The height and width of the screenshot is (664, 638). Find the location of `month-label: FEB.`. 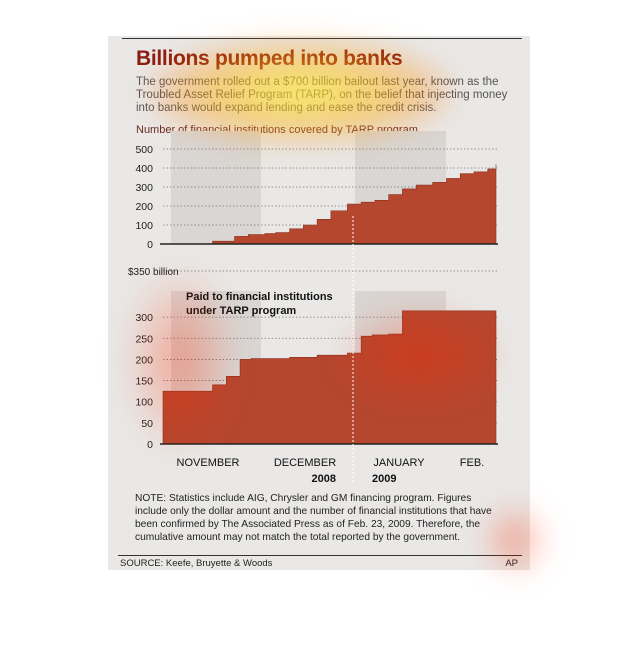

month-label: FEB. is located at coordinates (472, 463).